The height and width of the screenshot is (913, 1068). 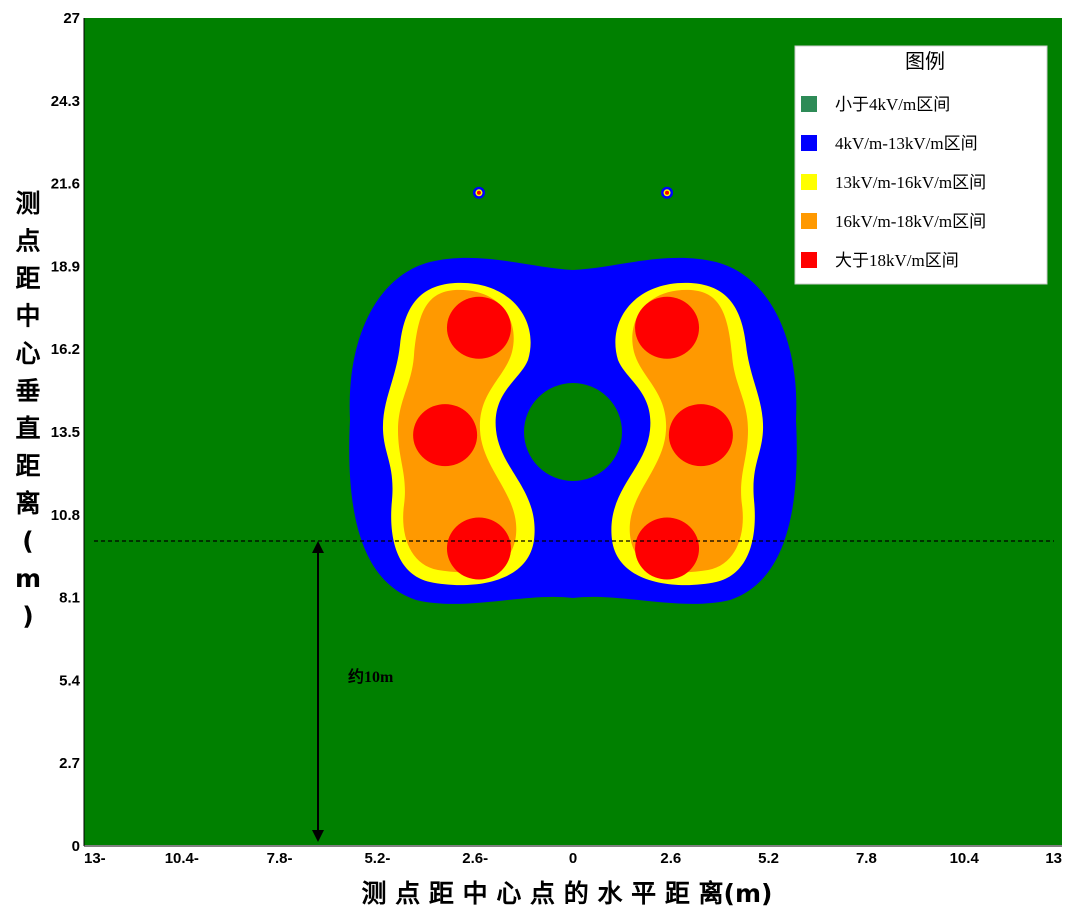 I want to click on y-tick-label: 2.7, so click(x=69, y=763).